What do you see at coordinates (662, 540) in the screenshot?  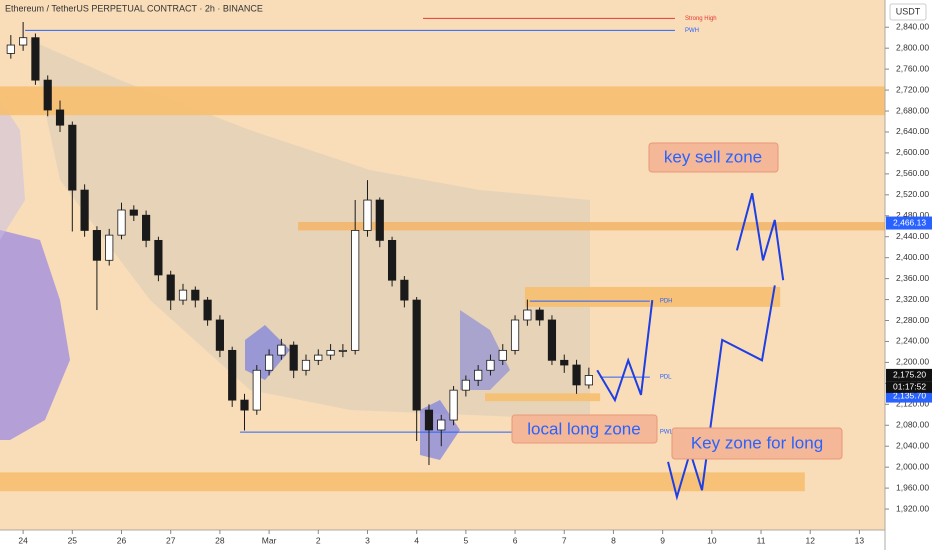 I see `x-tick-label: 9` at bounding box center [662, 540].